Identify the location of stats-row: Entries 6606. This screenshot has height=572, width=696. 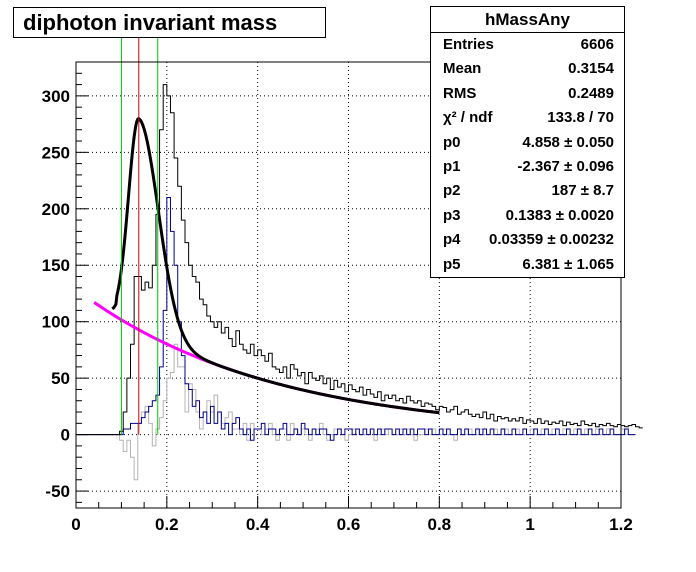
(527, 45).